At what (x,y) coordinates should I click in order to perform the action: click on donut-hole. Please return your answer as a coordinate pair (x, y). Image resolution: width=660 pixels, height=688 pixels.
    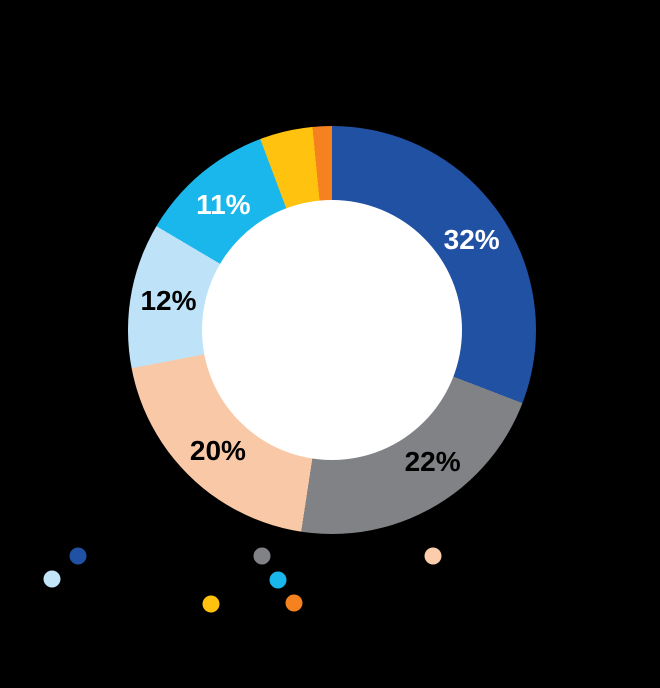
    Looking at the image, I should click on (332, 330).